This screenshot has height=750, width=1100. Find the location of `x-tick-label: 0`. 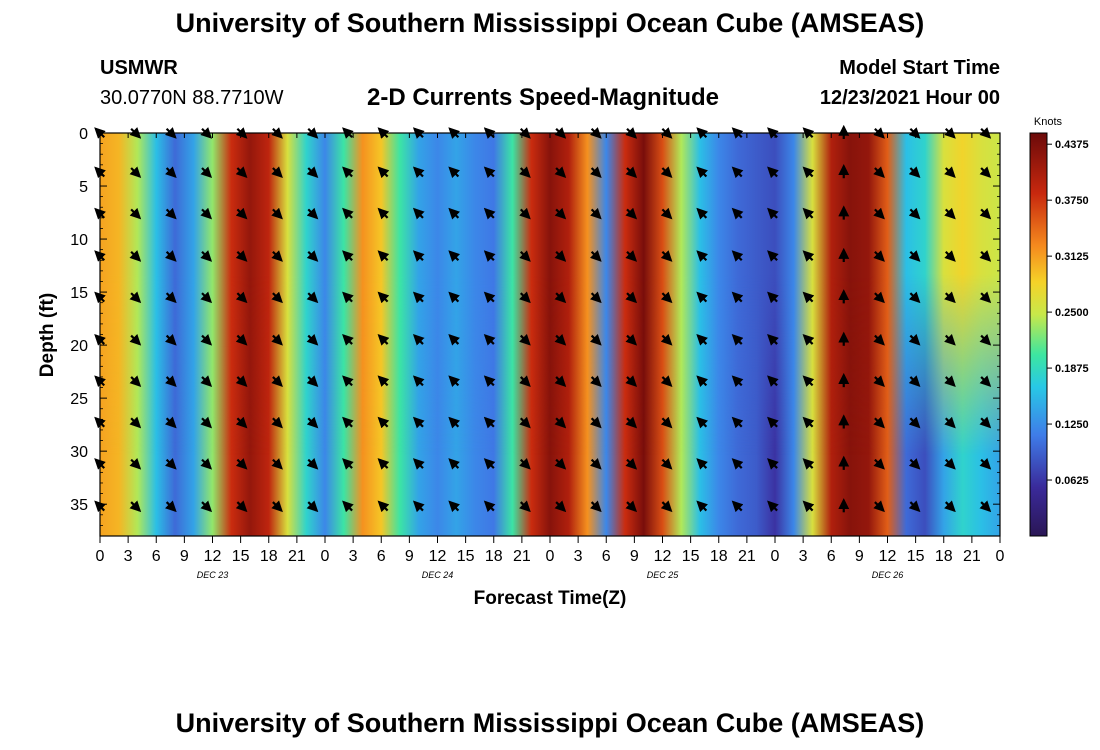

x-tick-label: 0 is located at coordinates (1000, 556).